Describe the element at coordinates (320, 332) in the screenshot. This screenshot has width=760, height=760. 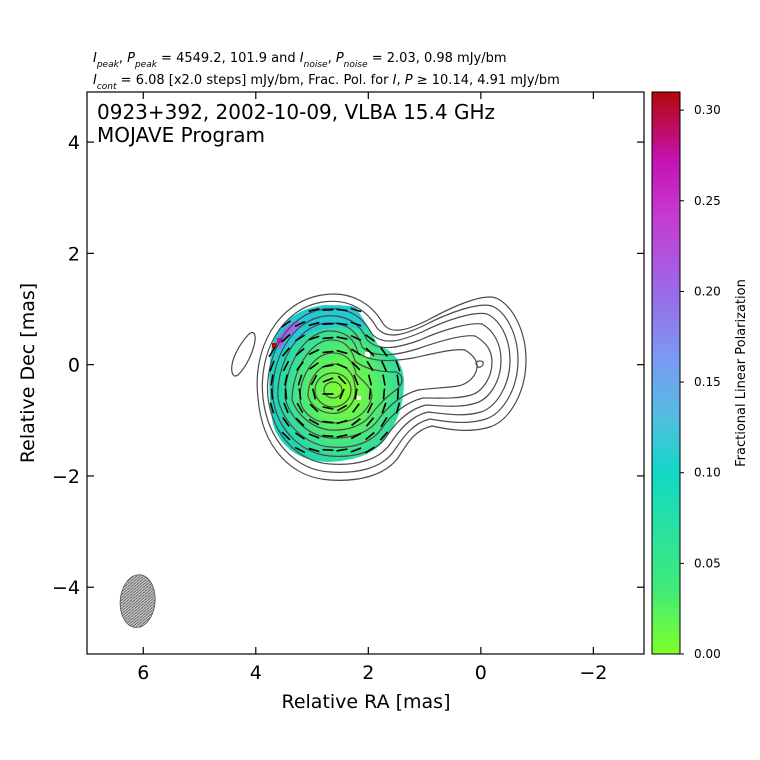
I see `polarization-patch-cyan-rim` at that location.